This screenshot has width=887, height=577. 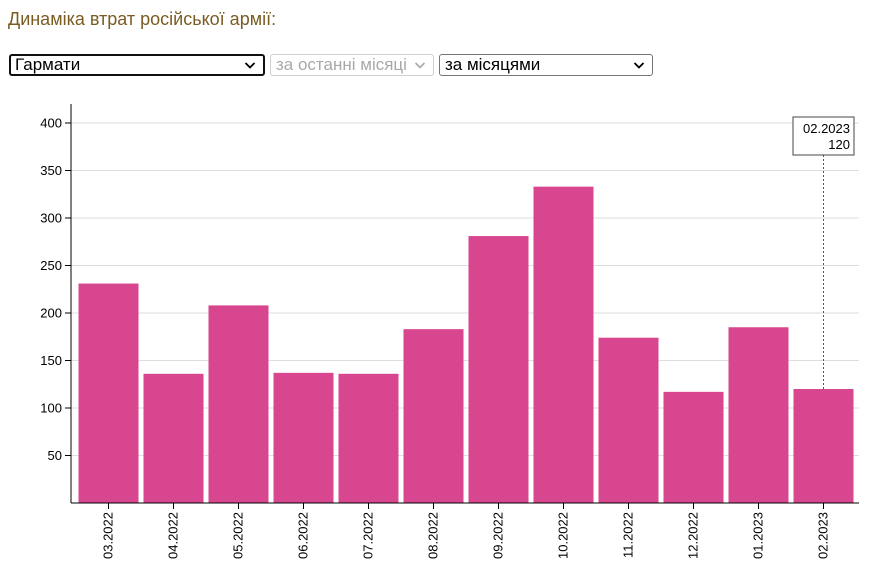 I want to click on grouping-select: за місяцями, so click(x=546, y=65).